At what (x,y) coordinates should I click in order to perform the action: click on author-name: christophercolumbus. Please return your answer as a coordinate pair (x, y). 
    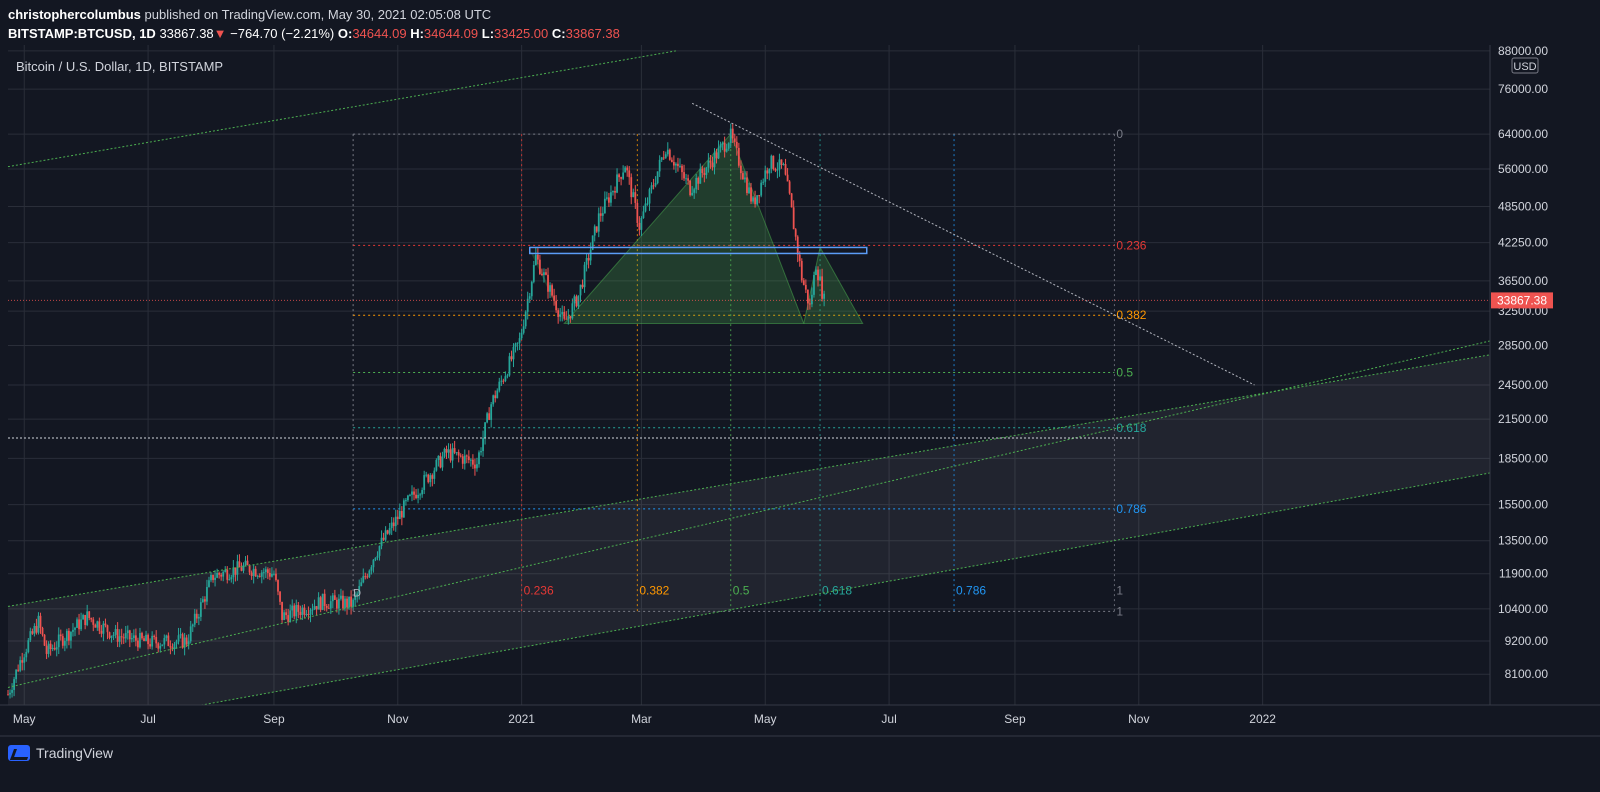
    Looking at the image, I should click on (74, 14).